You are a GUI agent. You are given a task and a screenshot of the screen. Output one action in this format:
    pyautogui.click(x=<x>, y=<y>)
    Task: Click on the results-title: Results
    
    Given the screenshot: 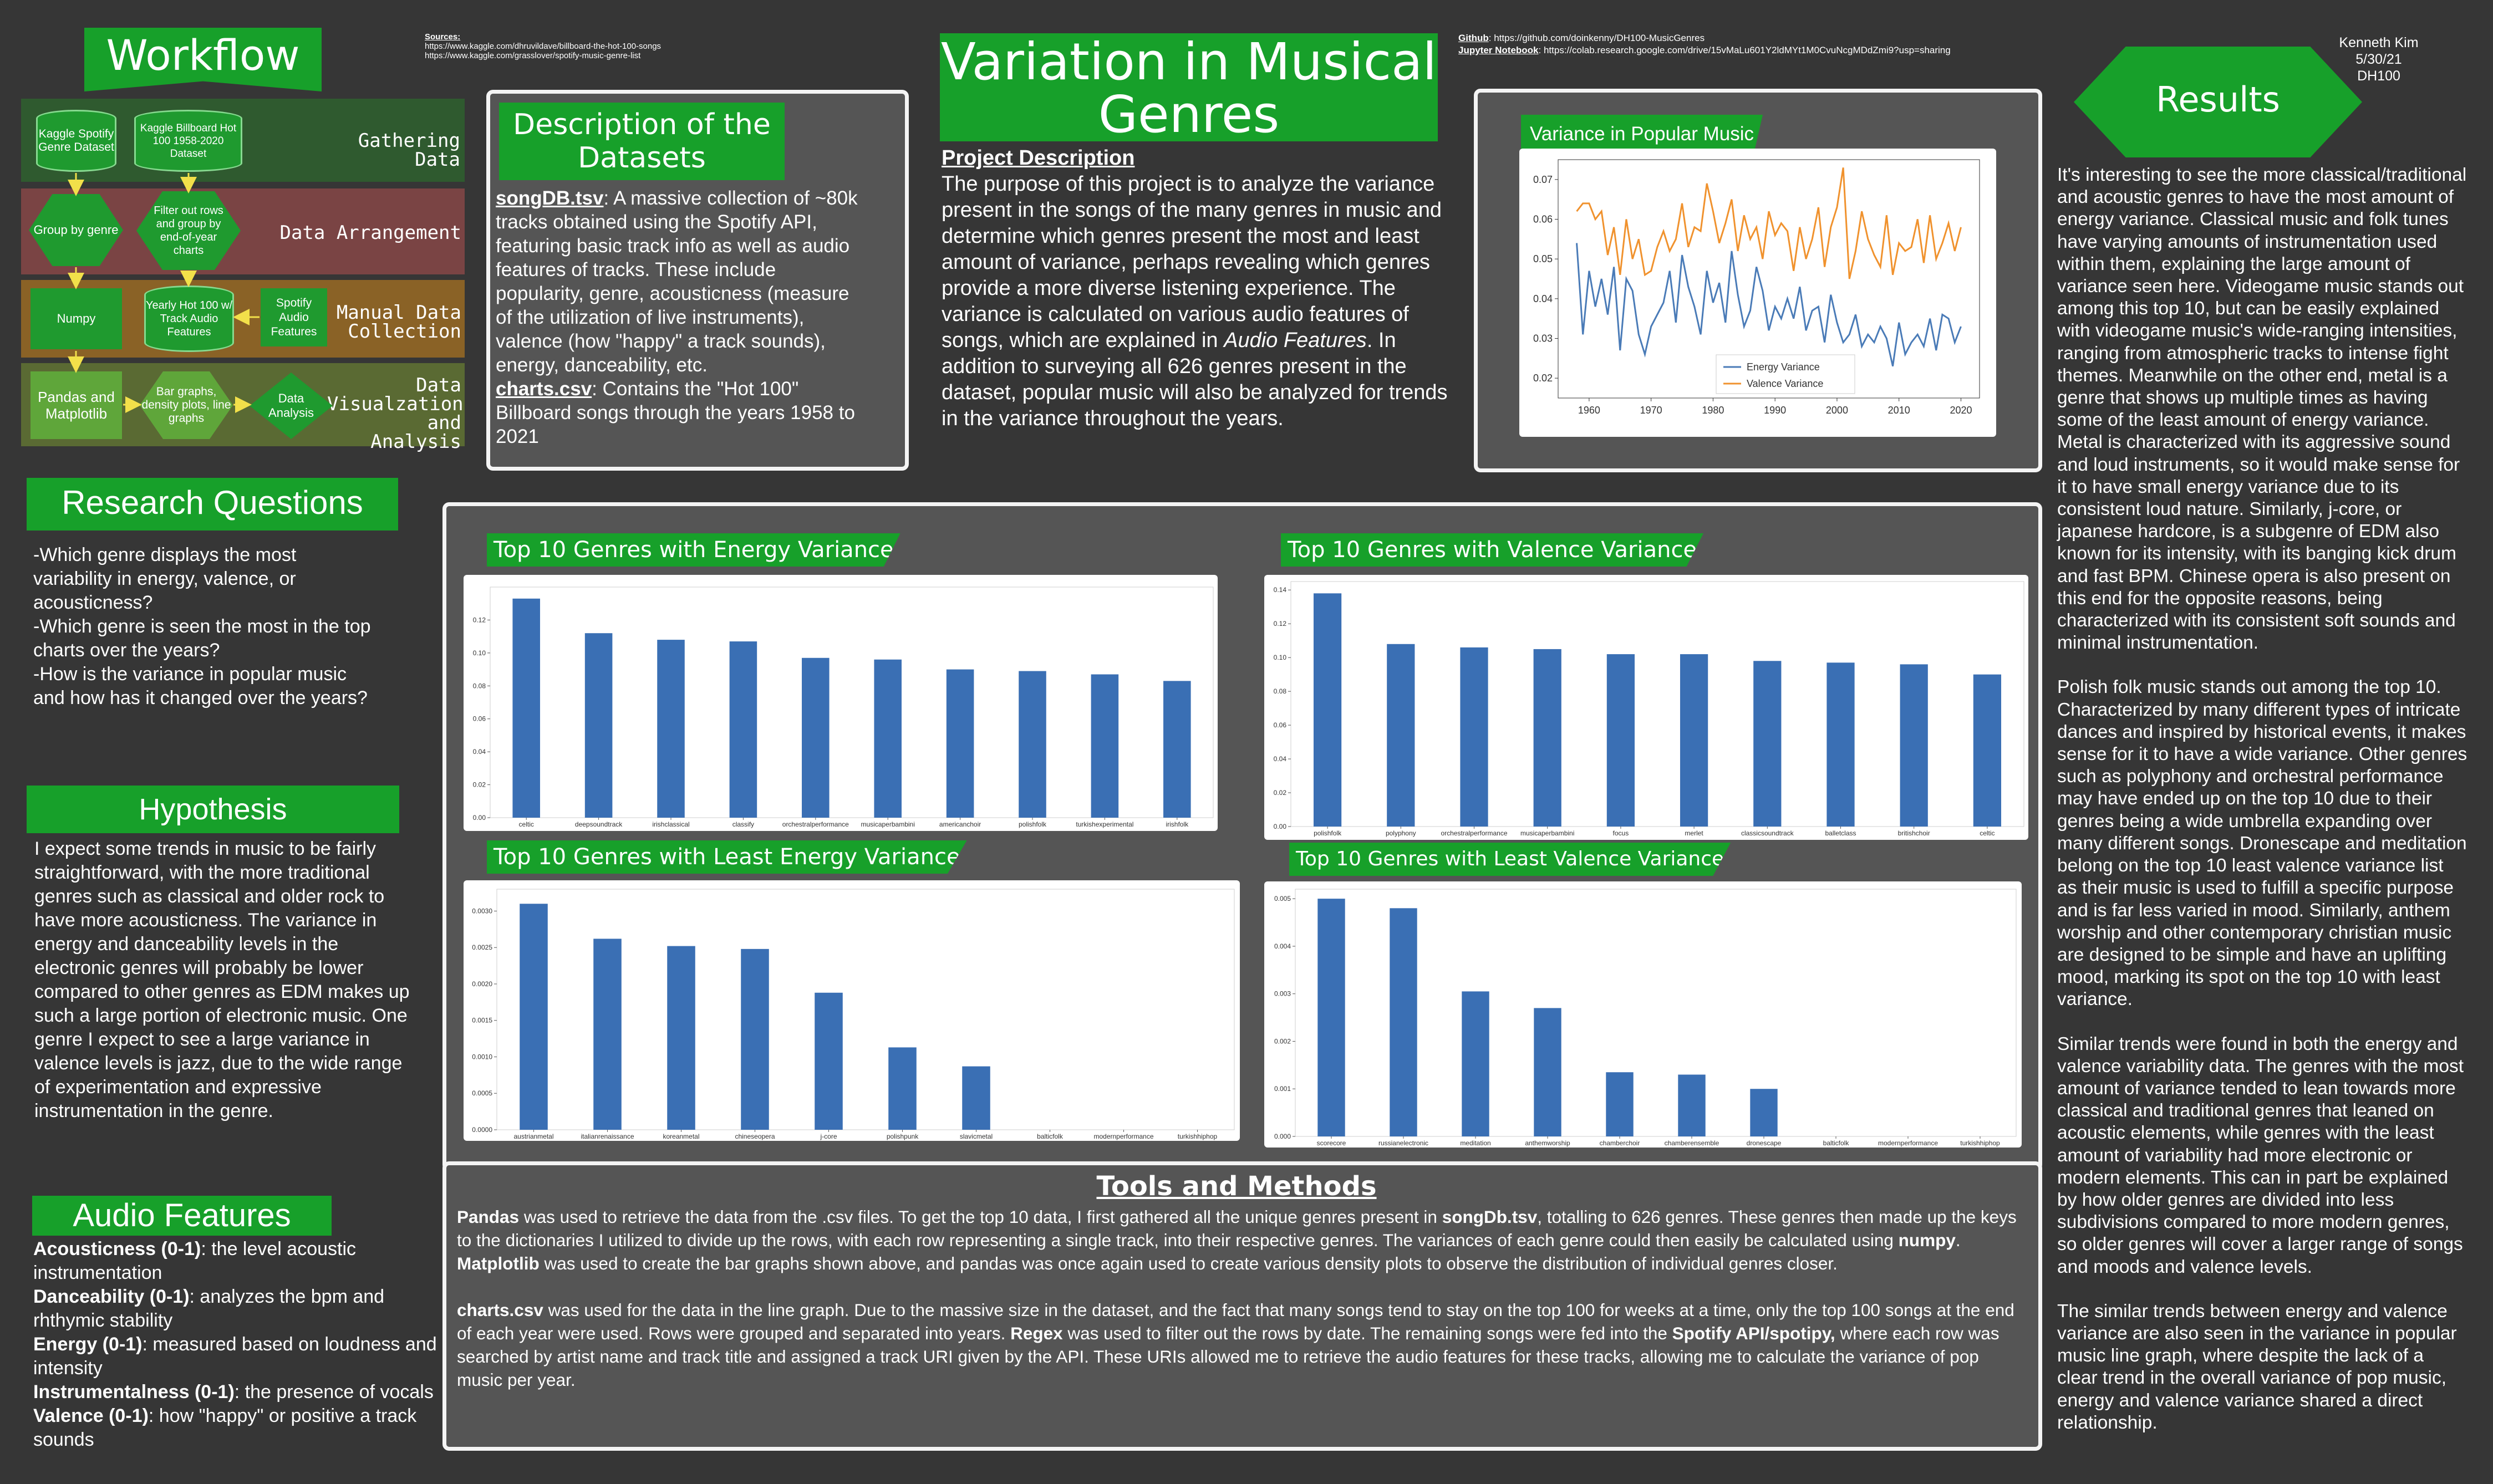 What is the action you would take?
    pyautogui.click(x=2218, y=99)
    